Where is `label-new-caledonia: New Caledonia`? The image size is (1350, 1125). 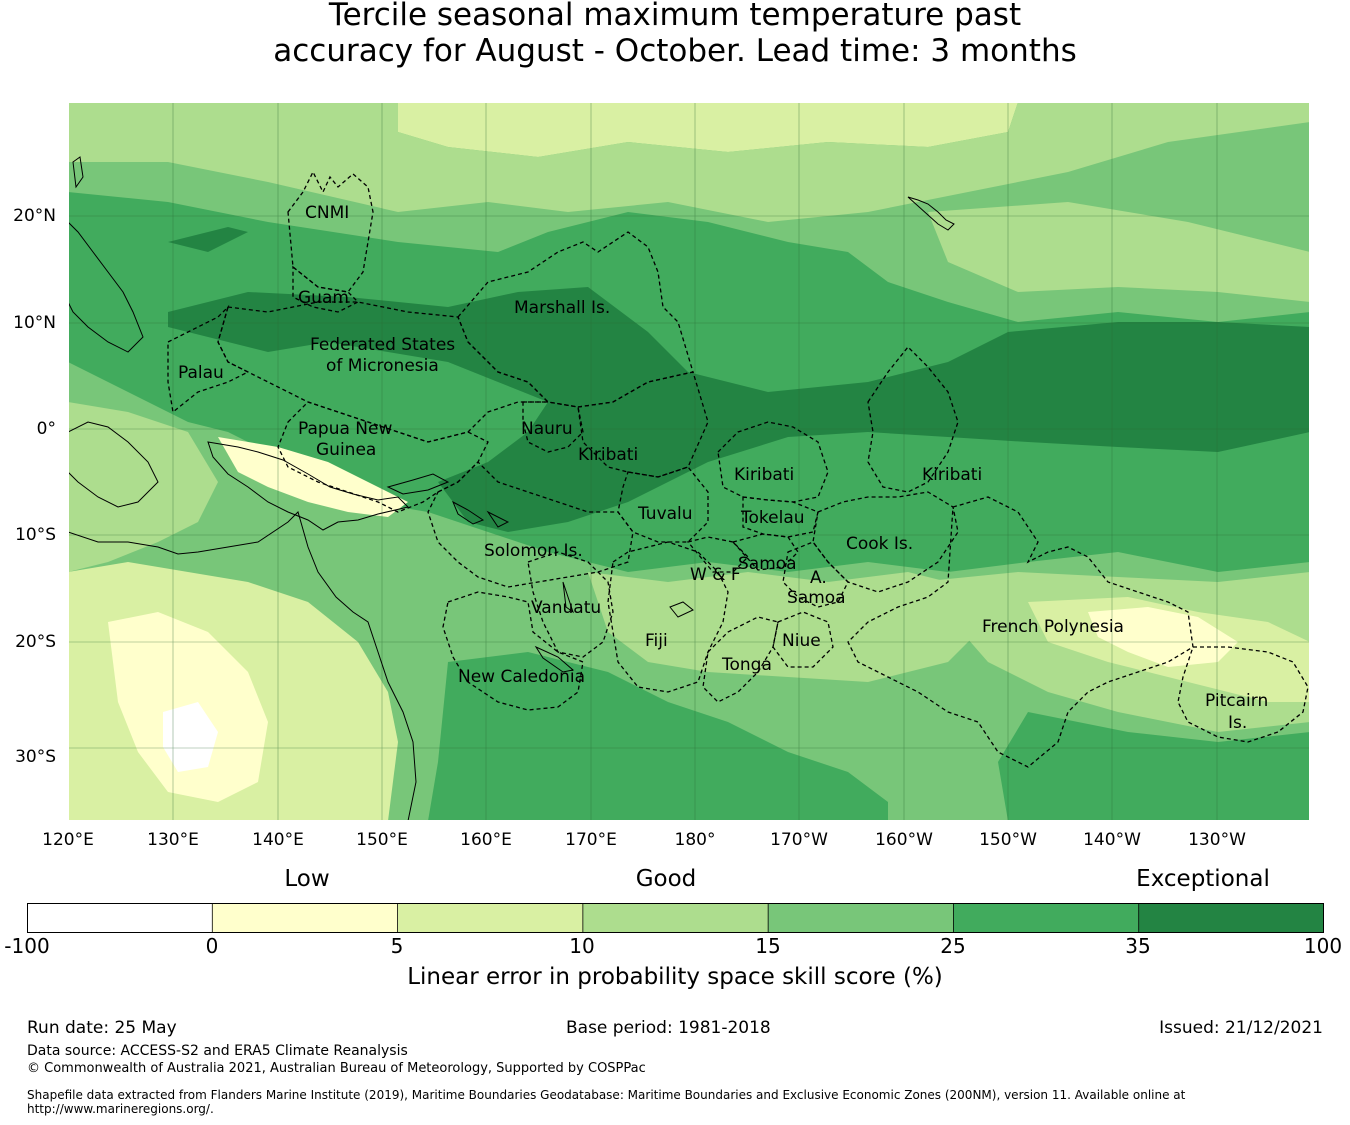
label-new-caledonia: New Caledonia is located at coordinates (521, 677).